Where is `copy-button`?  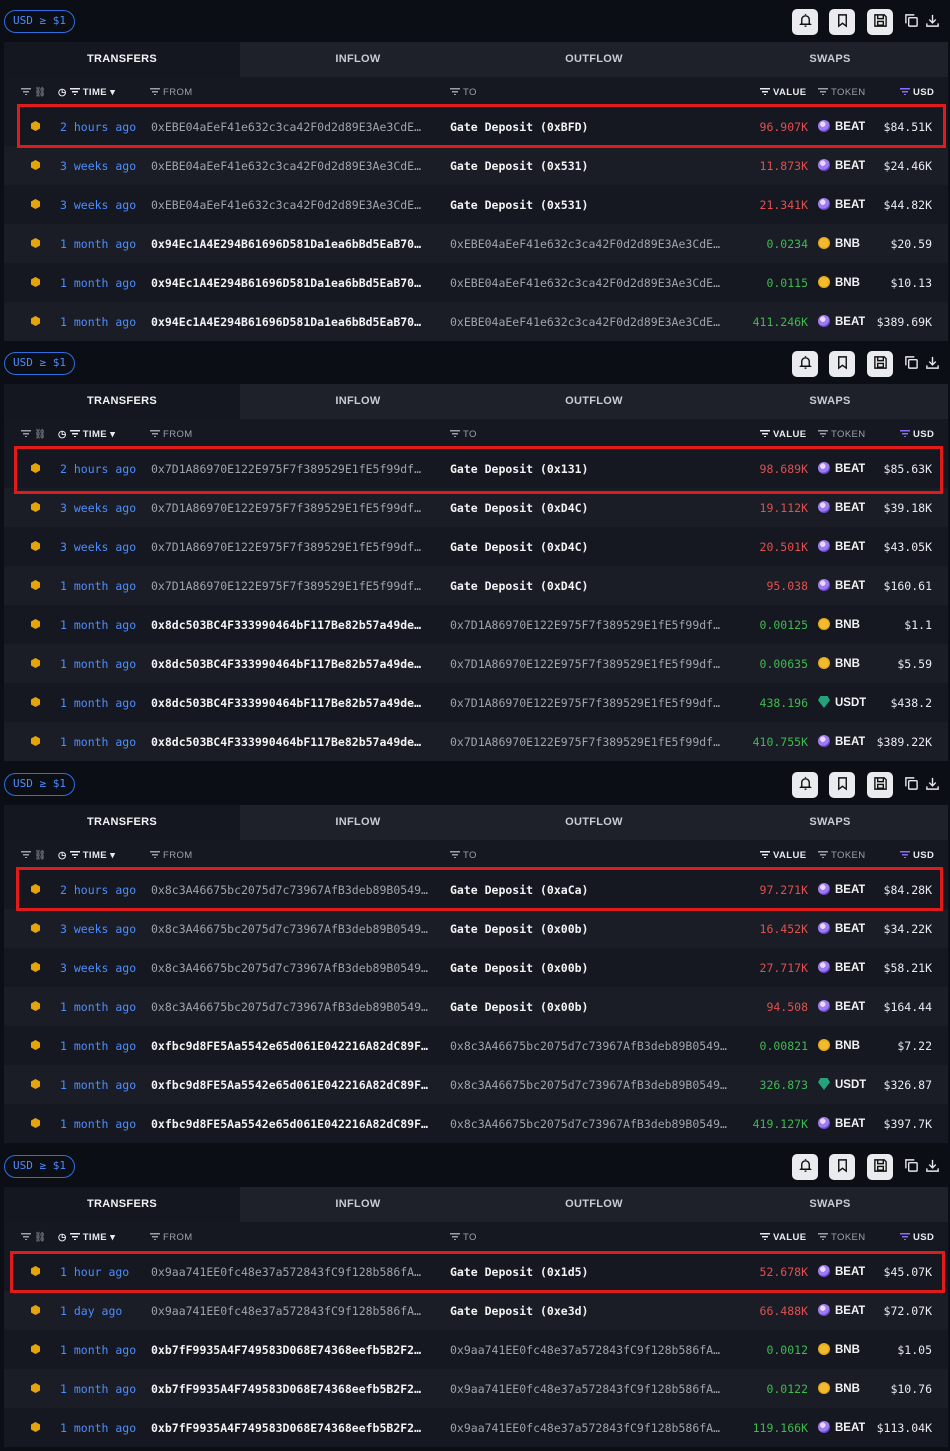 copy-button is located at coordinates (911, 1167).